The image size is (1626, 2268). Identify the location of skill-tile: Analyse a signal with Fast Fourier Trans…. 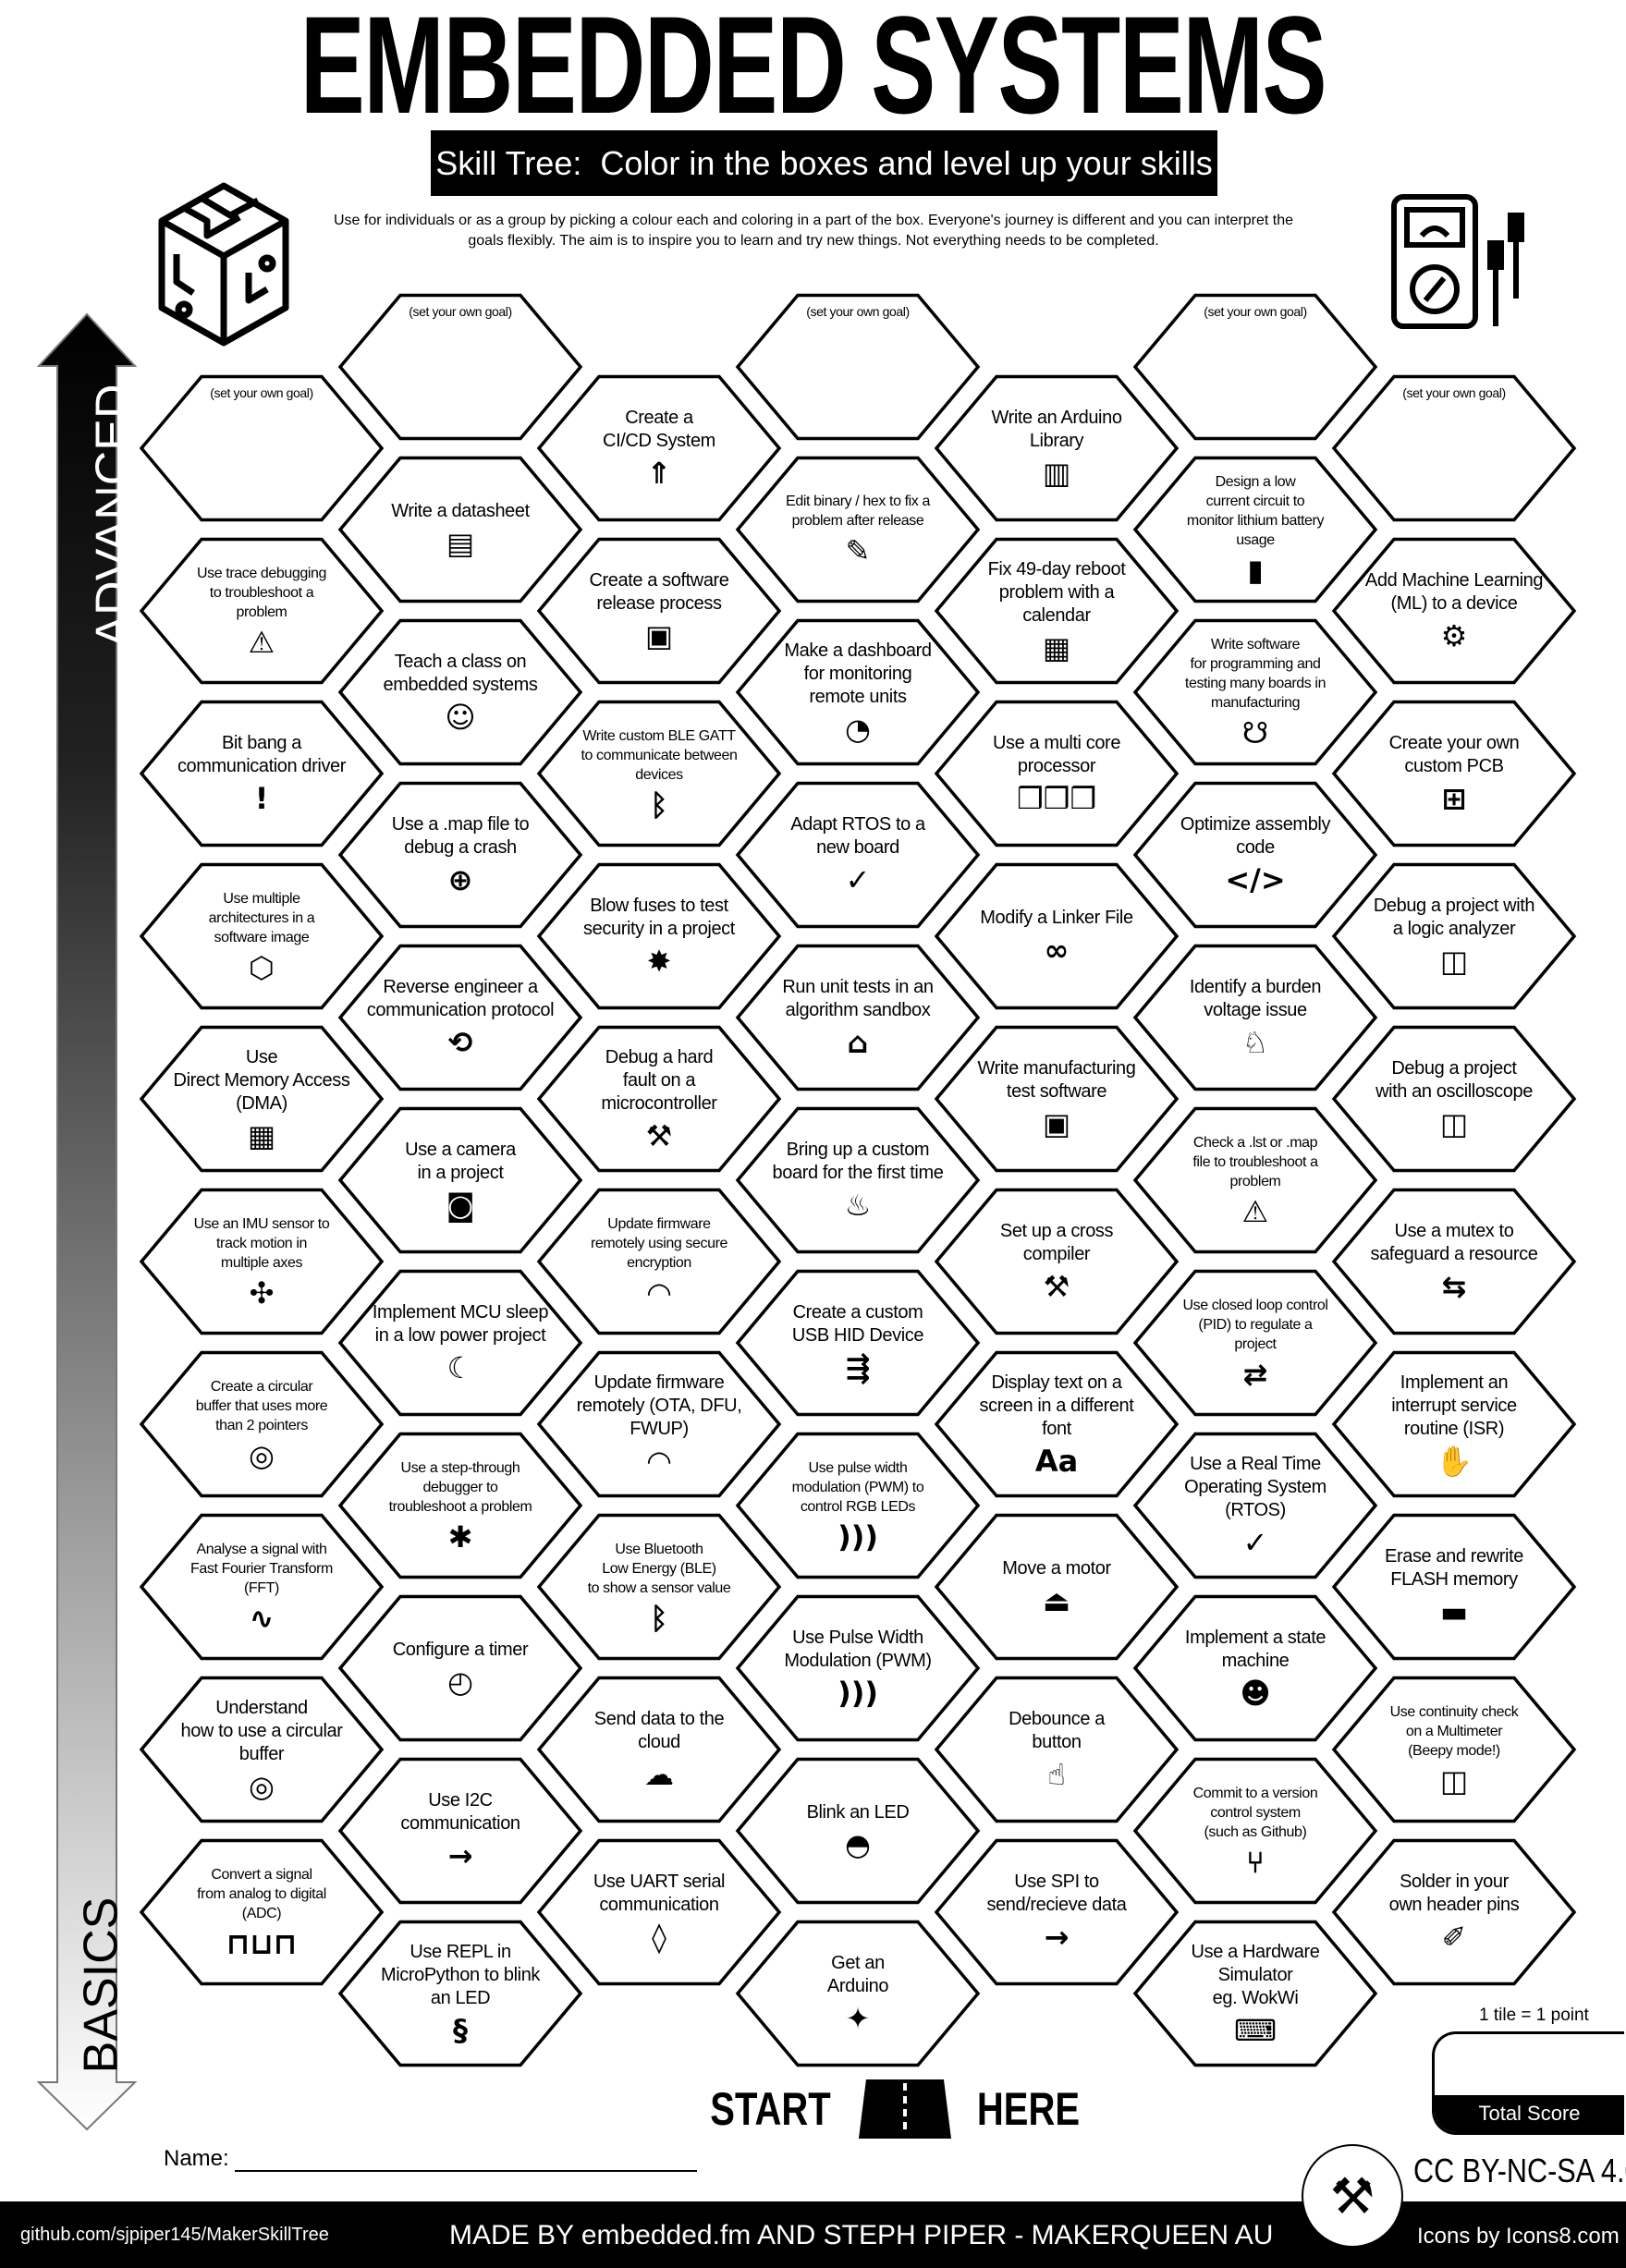
(261, 1588).